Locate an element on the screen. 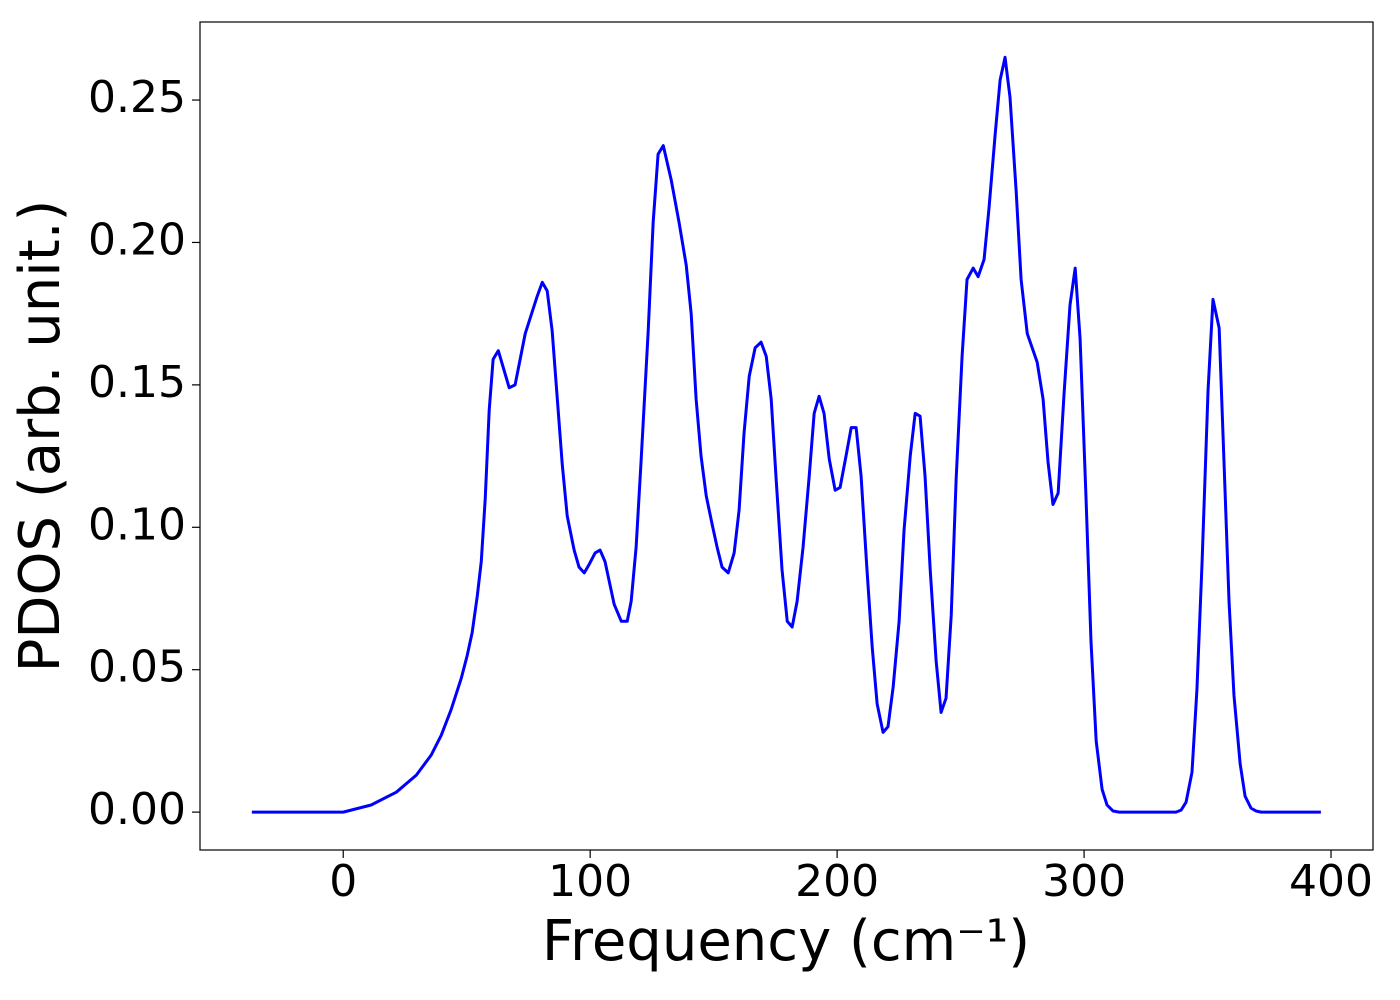  x-tick-label: 0 is located at coordinates (343, 881).